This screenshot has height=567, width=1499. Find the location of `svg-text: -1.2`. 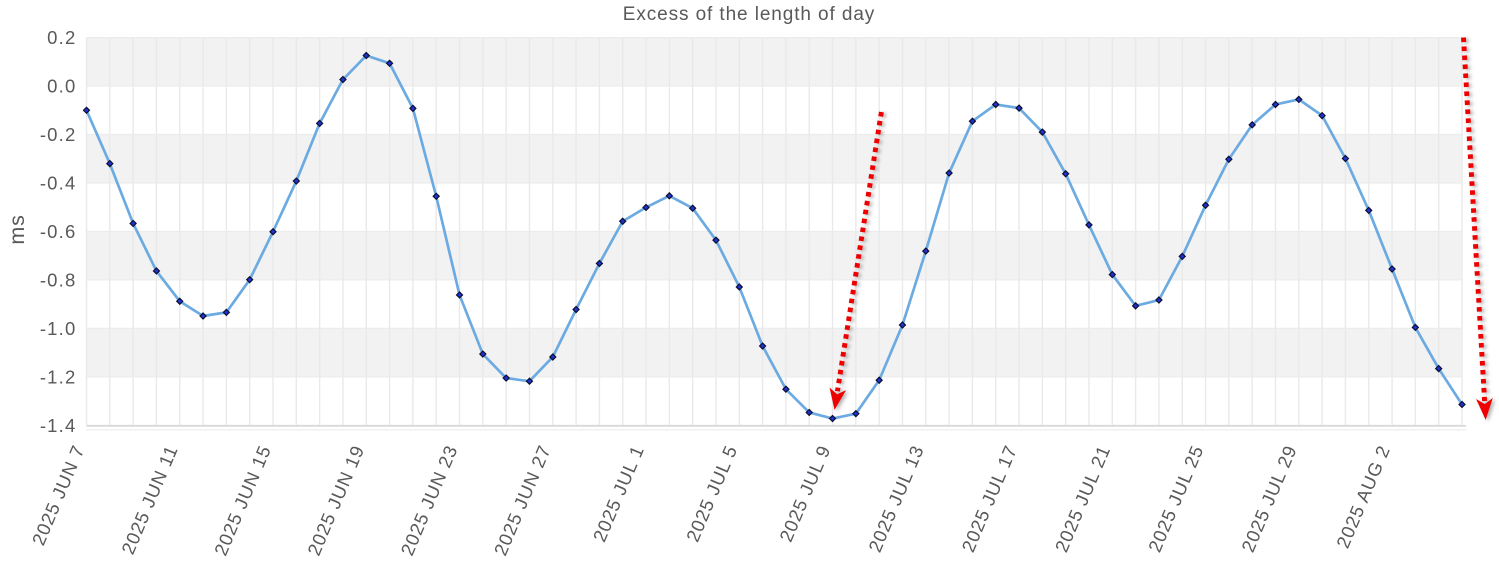

svg-text: -1.2 is located at coordinates (58, 376).